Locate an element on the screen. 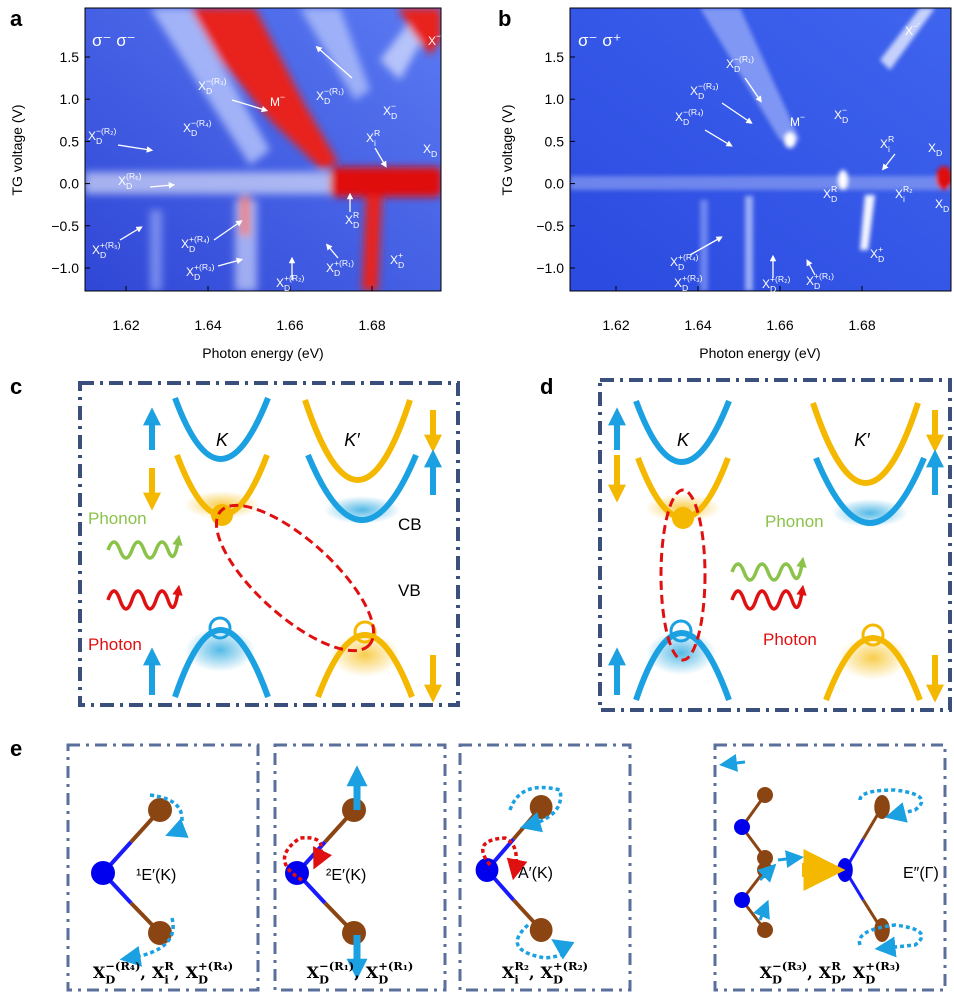 This screenshot has height=995, width=954. label-part: −(R₄) is located at coordinates (201, 123).